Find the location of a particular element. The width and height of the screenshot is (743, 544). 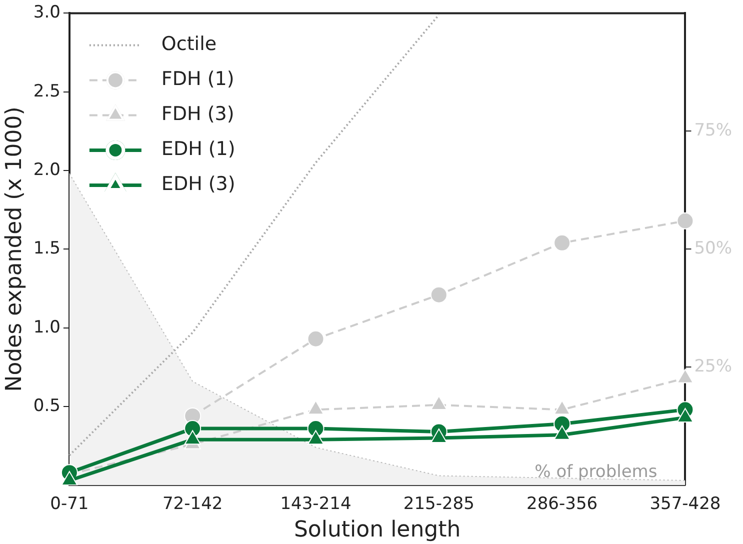

y-axis-title: Nodes expanded (x 1000) is located at coordinates (14, 249).